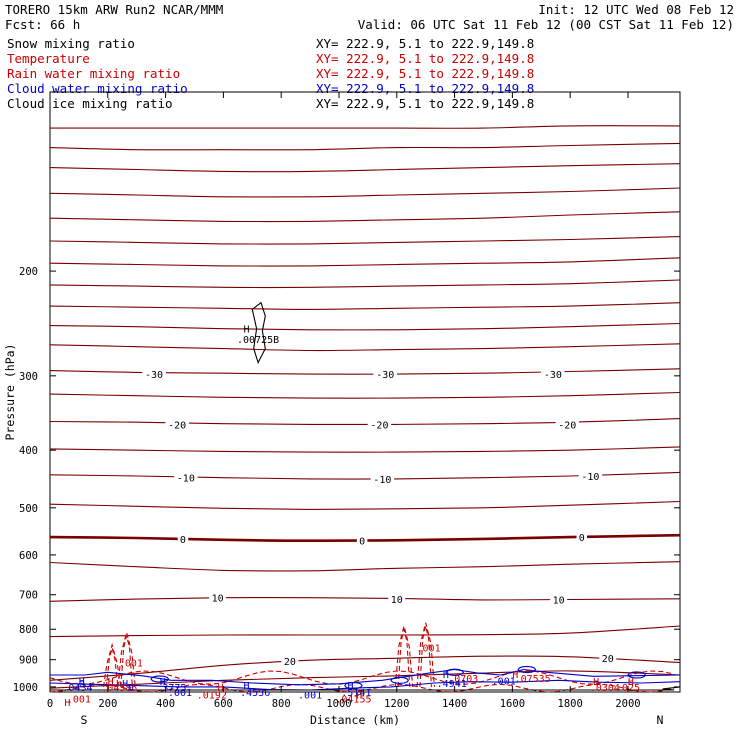 This screenshot has width=740, height=740. Describe the element at coordinates (454, 704) in the screenshot. I see `x-tick-label: 1400` at that location.